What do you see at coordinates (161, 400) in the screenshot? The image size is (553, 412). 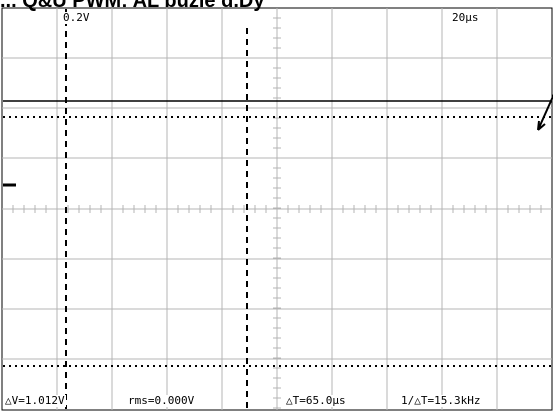 I see `rms-readout: rms=0.000V` at bounding box center [161, 400].